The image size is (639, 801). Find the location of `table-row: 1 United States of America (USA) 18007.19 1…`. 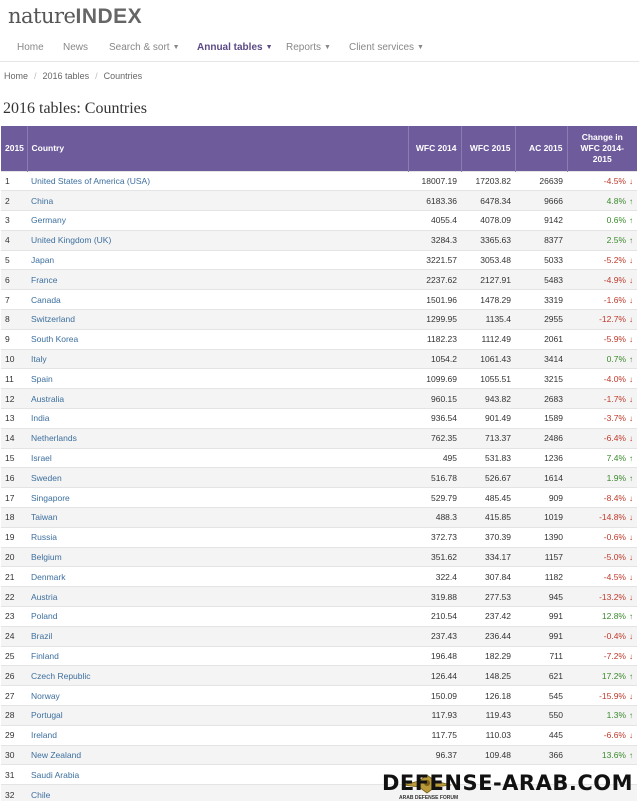

table-row: 1 United States of America (USA) 18007.19 1… is located at coordinates (319, 180).